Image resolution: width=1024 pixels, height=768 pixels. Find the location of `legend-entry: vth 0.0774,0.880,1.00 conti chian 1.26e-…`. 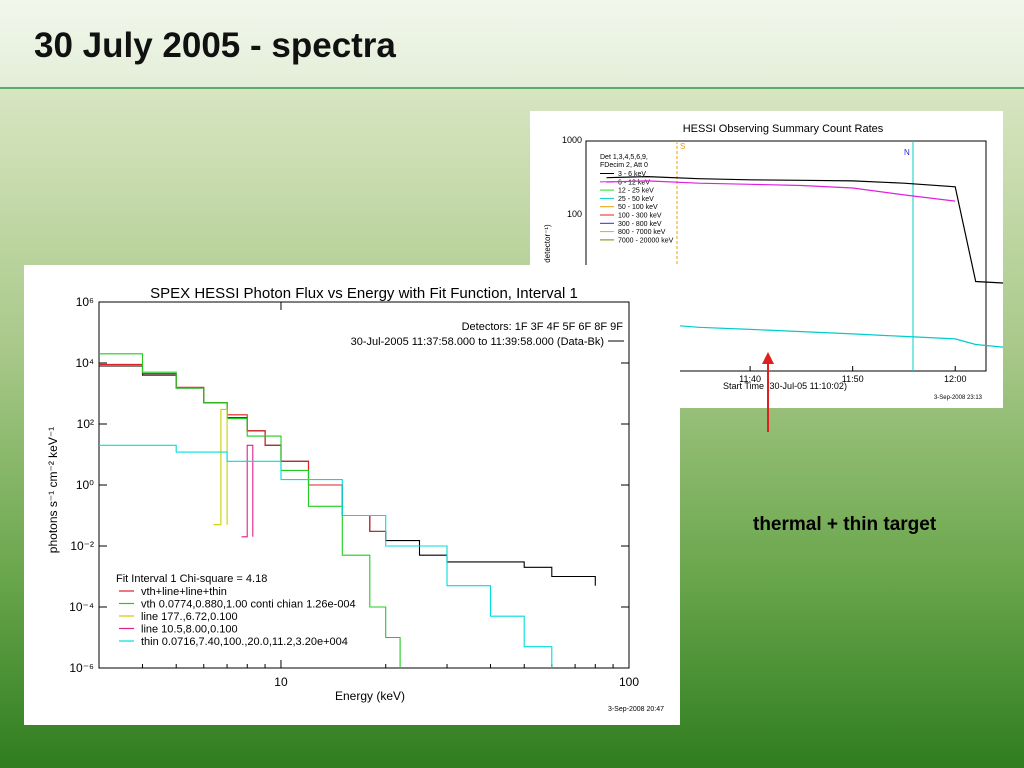

legend-entry: vth 0.0774,0.880,1.00 conti chian 1.26e-… is located at coordinates (248, 605).